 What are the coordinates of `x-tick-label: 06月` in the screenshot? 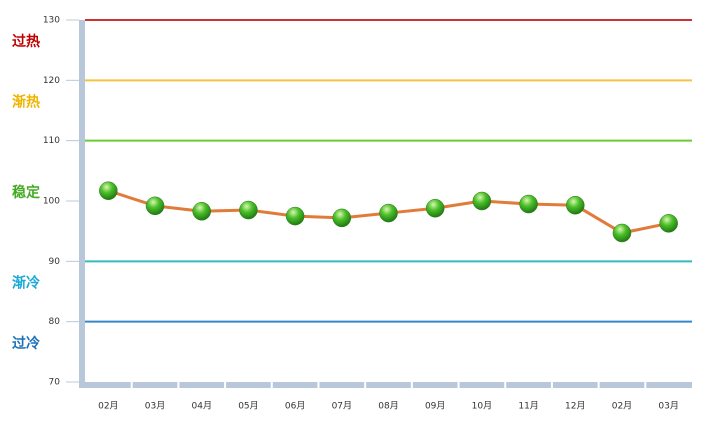 It's located at (295, 406).